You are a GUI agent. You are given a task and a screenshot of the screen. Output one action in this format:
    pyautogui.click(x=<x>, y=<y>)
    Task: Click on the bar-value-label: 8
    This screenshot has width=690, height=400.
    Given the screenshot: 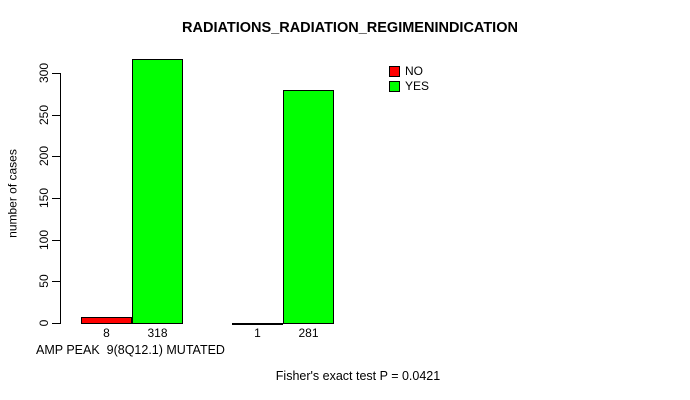 What is the action you would take?
    pyautogui.click(x=106, y=333)
    